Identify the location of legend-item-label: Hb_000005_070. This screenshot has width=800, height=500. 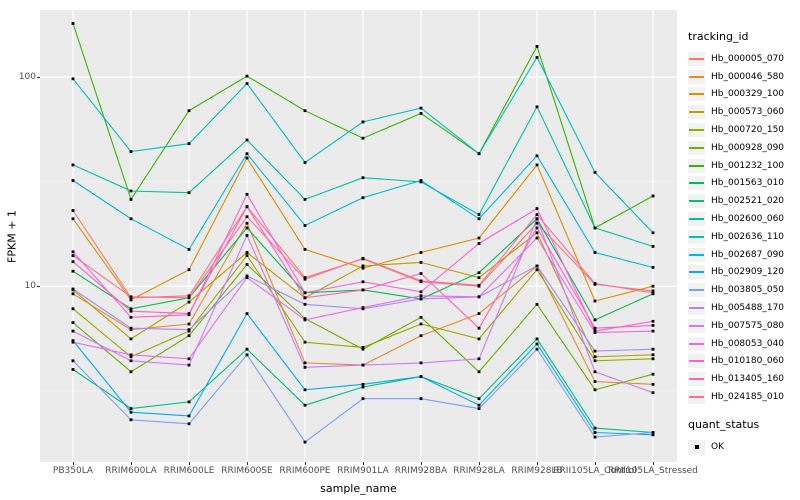
(748, 58).